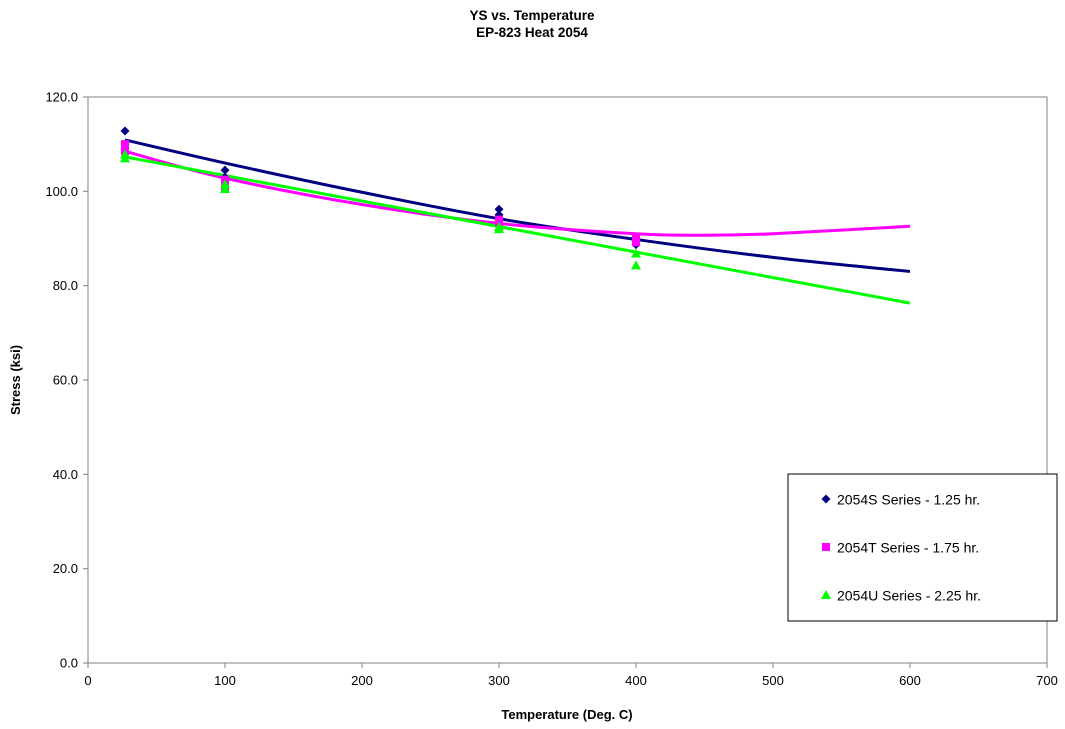 The image size is (1065, 729). Describe the element at coordinates (908, 548) in the screenshot. I see `legend-label-t: 2054T Series - 1.75 hr.` at that location.